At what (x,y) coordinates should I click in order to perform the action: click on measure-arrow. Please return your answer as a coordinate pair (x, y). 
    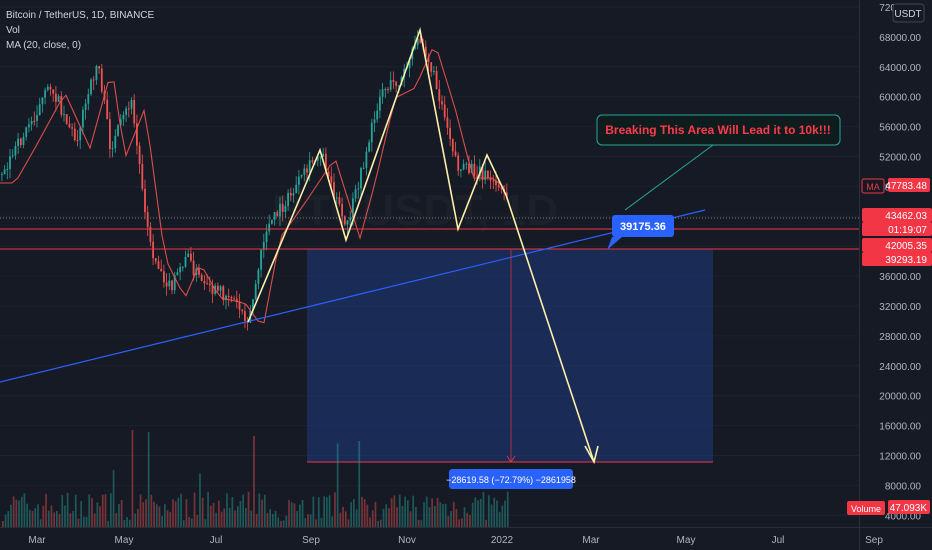
    Looking at the image, I should click on (511, 459).